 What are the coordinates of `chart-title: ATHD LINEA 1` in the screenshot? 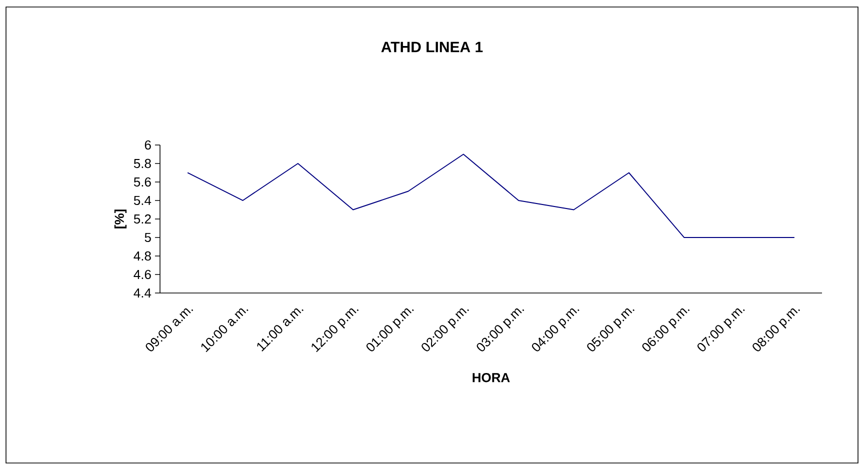 It's located at (432, 47).